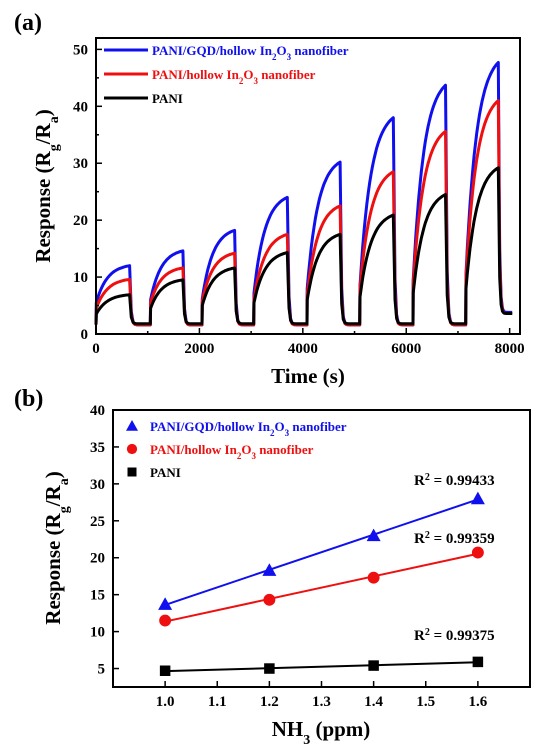 The image size is (554, 748). I want to click on panel-a-y-tick-label-2: 20, so click(80, 221).